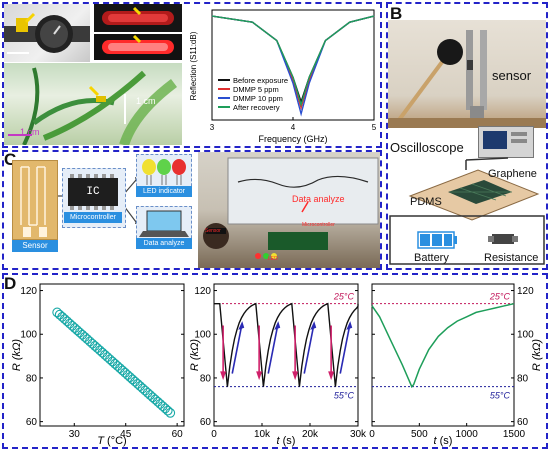  I want to click on green-led-icon, so click(164, 167).